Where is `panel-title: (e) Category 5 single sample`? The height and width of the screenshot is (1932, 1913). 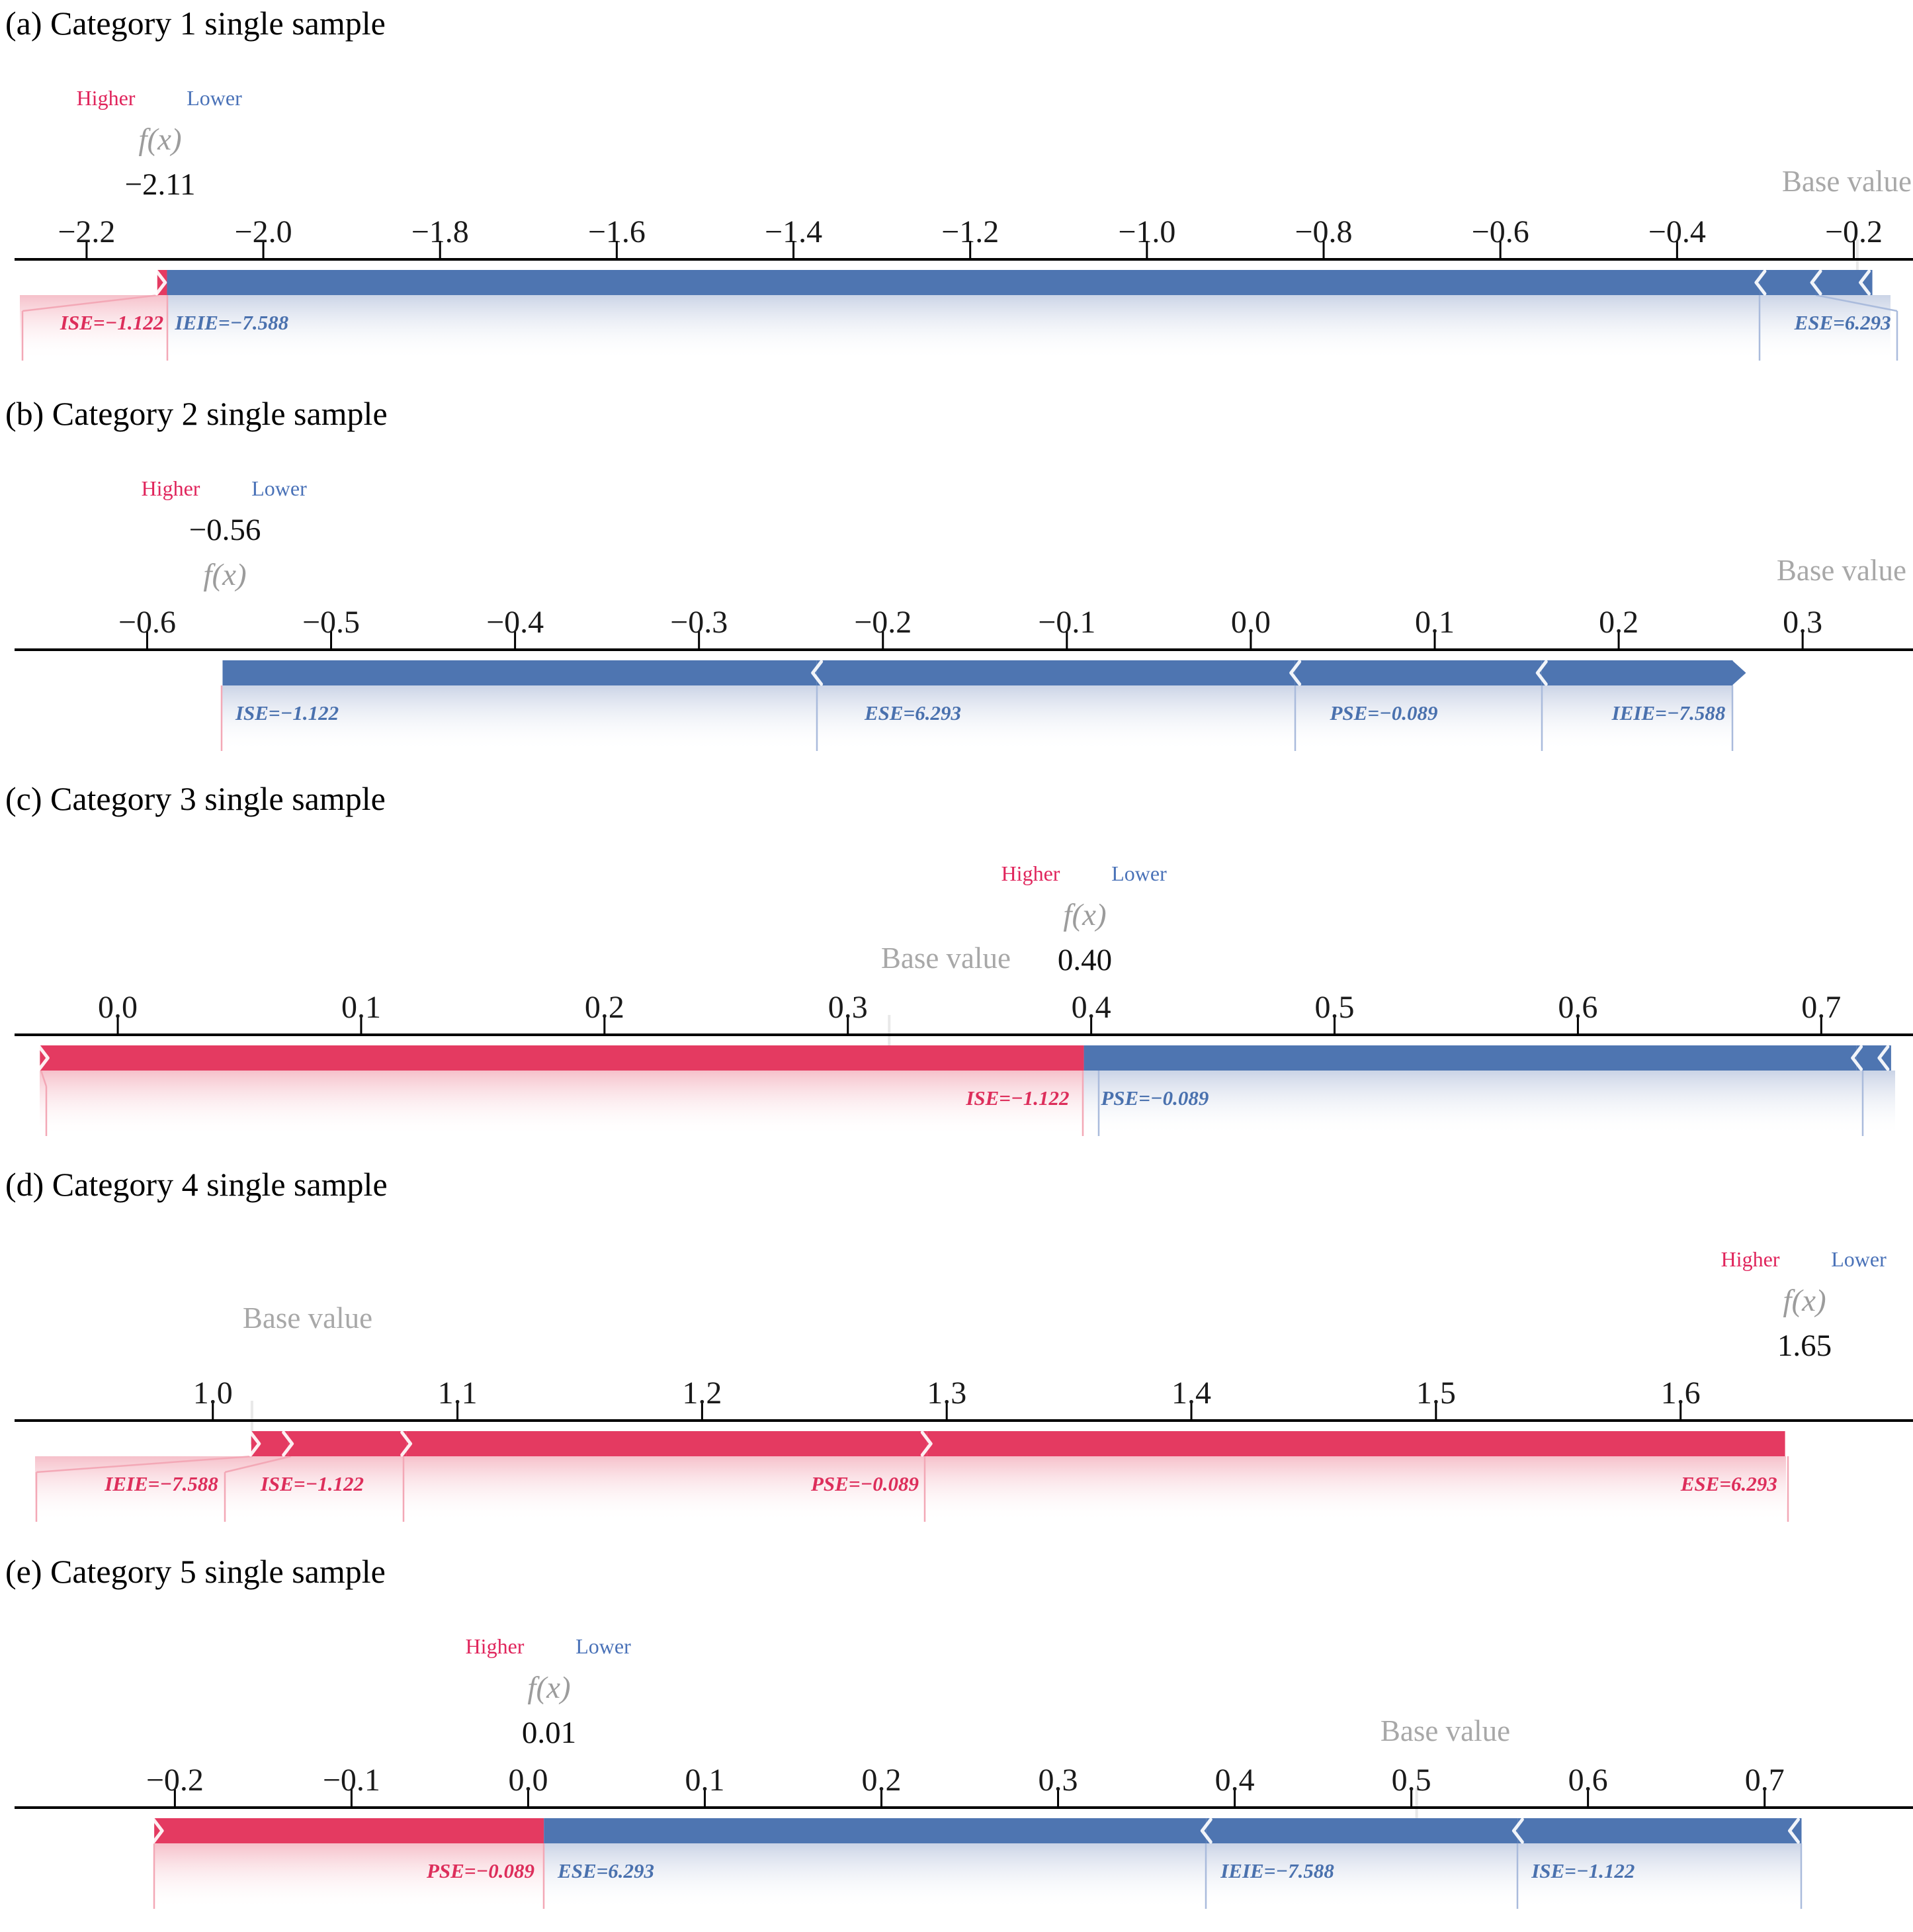
panel-title: (e) Category 5 single sample is located at coordinates (195, 1571).